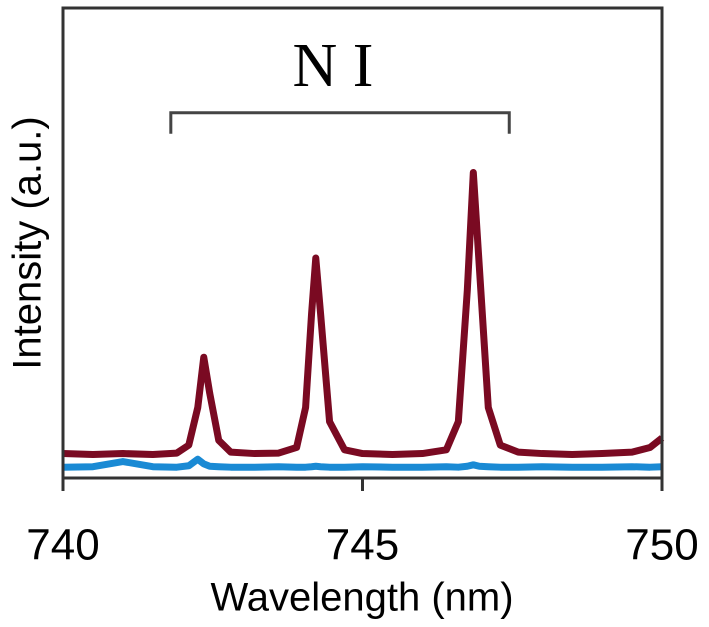 Image resolution: width=709 pixels, height=627 pixels. What do you see at coordinates (28, 242) in the screenshot?
I see `y-axis-label: Intensity (a.u.)` at bounding box center [28, 242].